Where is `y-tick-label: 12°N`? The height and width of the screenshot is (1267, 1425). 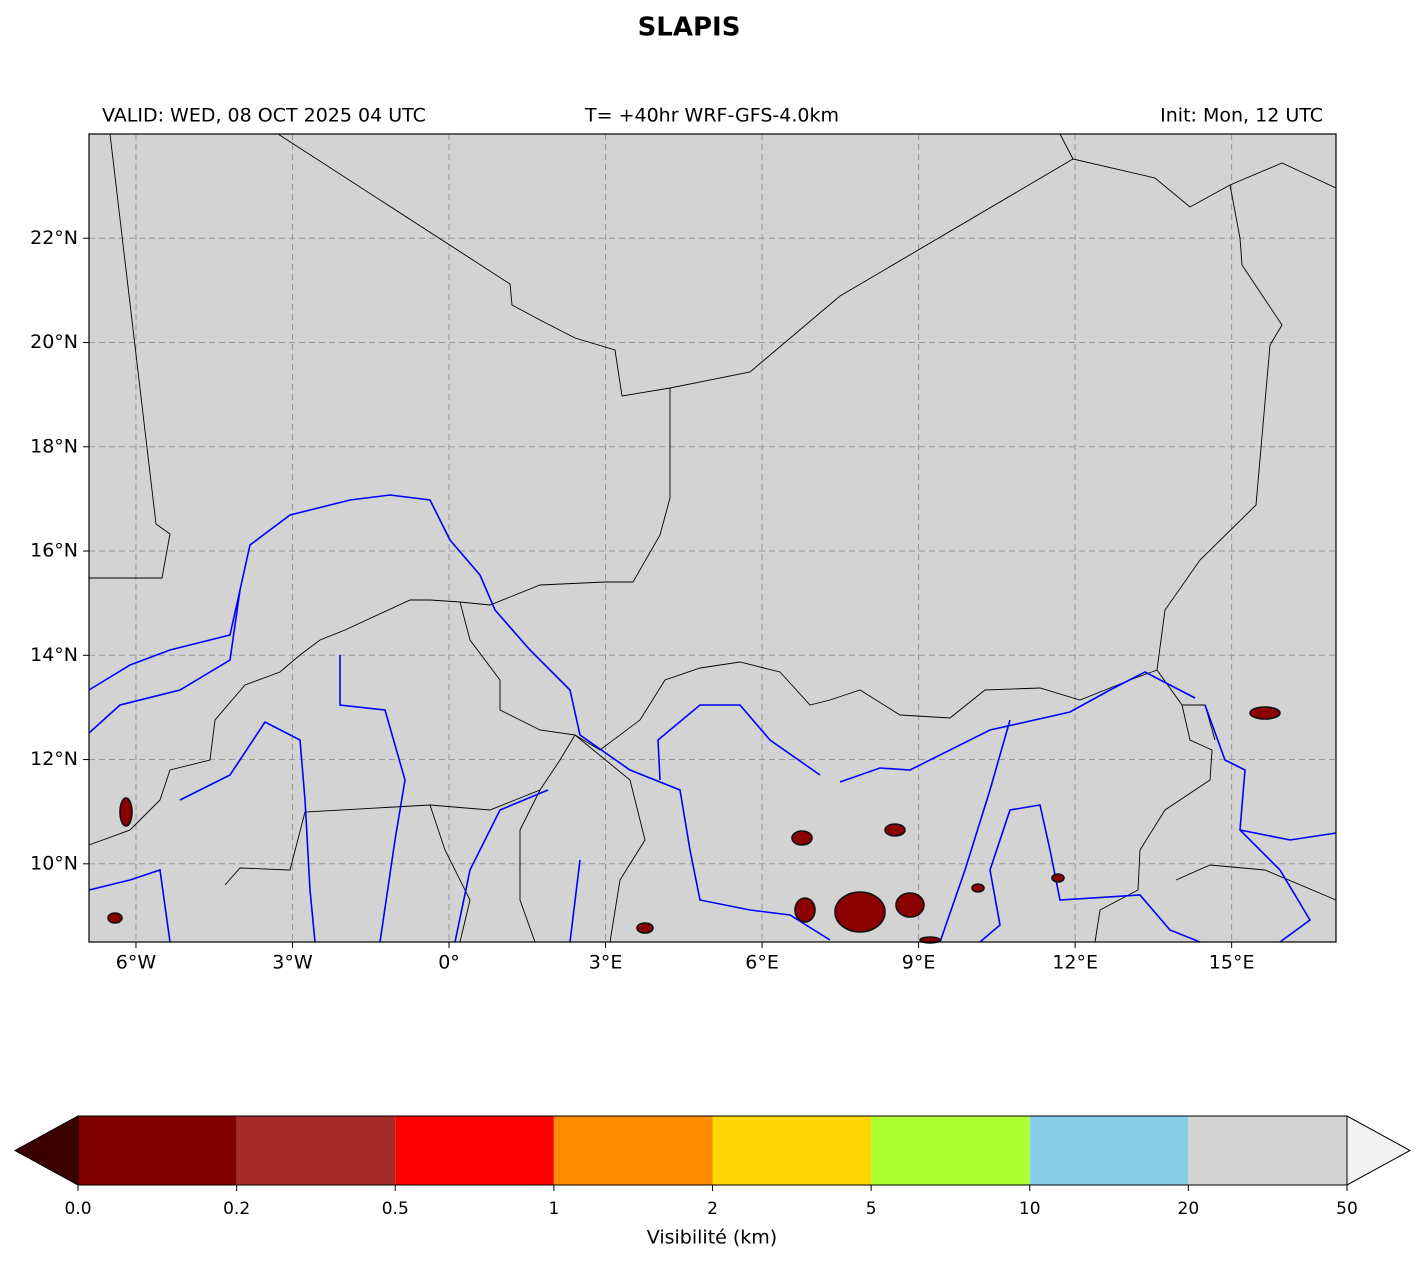 y-tick-label: 12°N is located at coordinates (54, 759).